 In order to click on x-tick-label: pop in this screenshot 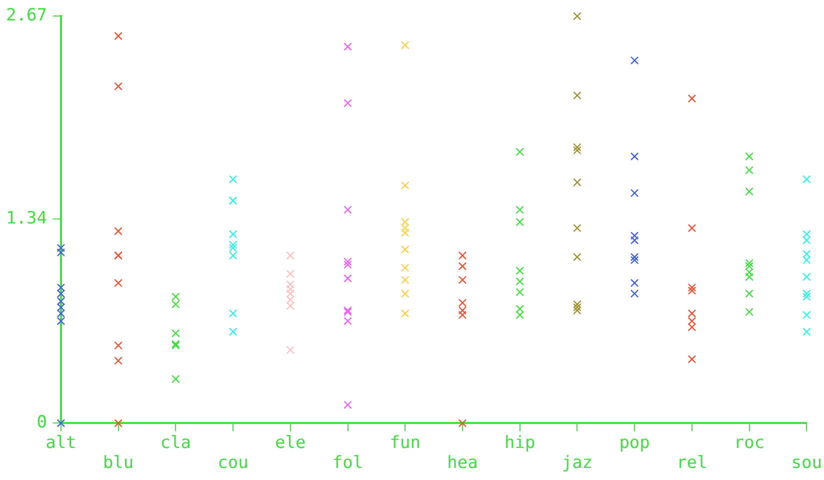, I will do `click(634, 442)`.